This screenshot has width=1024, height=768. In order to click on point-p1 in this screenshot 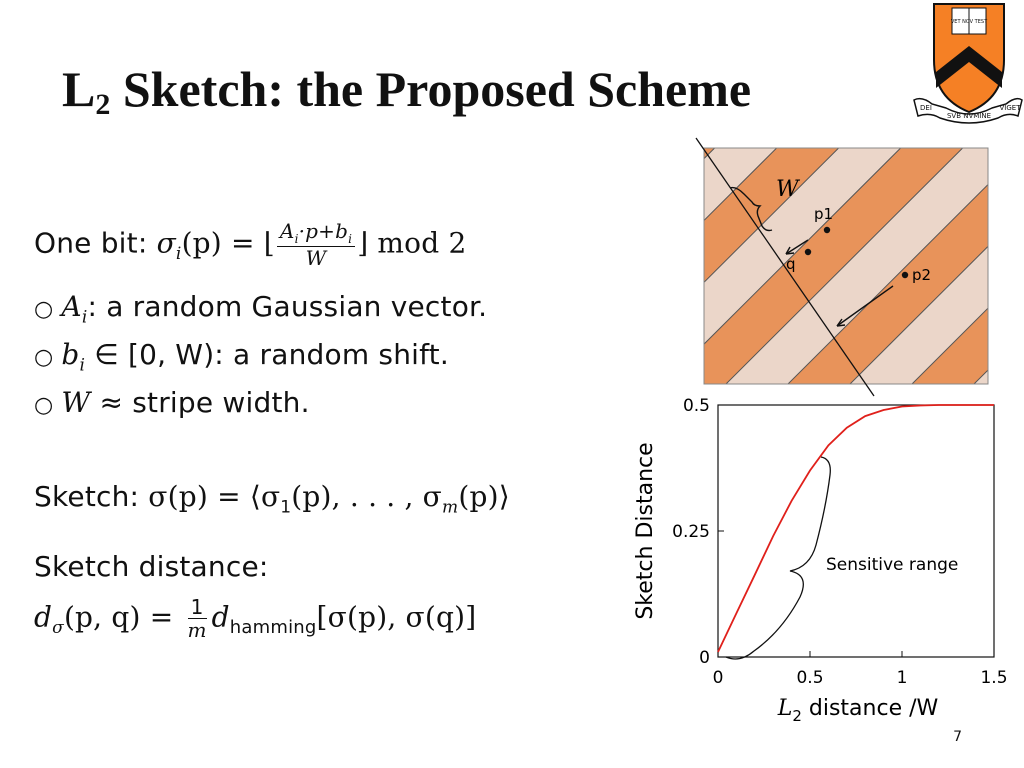, I will do `click(827, 230)`.